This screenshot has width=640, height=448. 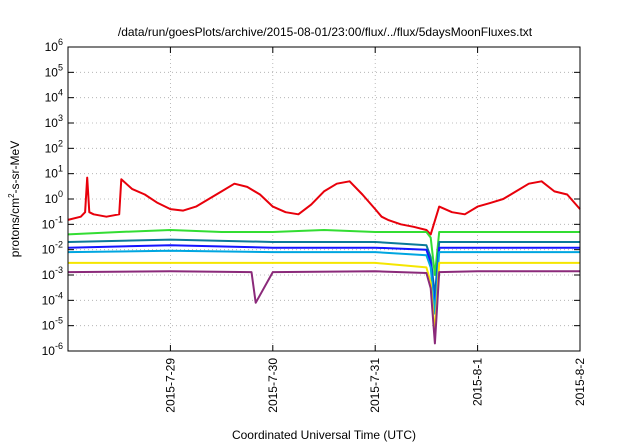 What do you see at coordinates (170, 385) in the screenshot?
I see `x-tick-label: 2015-7-29` at bounding box center [170, 385].